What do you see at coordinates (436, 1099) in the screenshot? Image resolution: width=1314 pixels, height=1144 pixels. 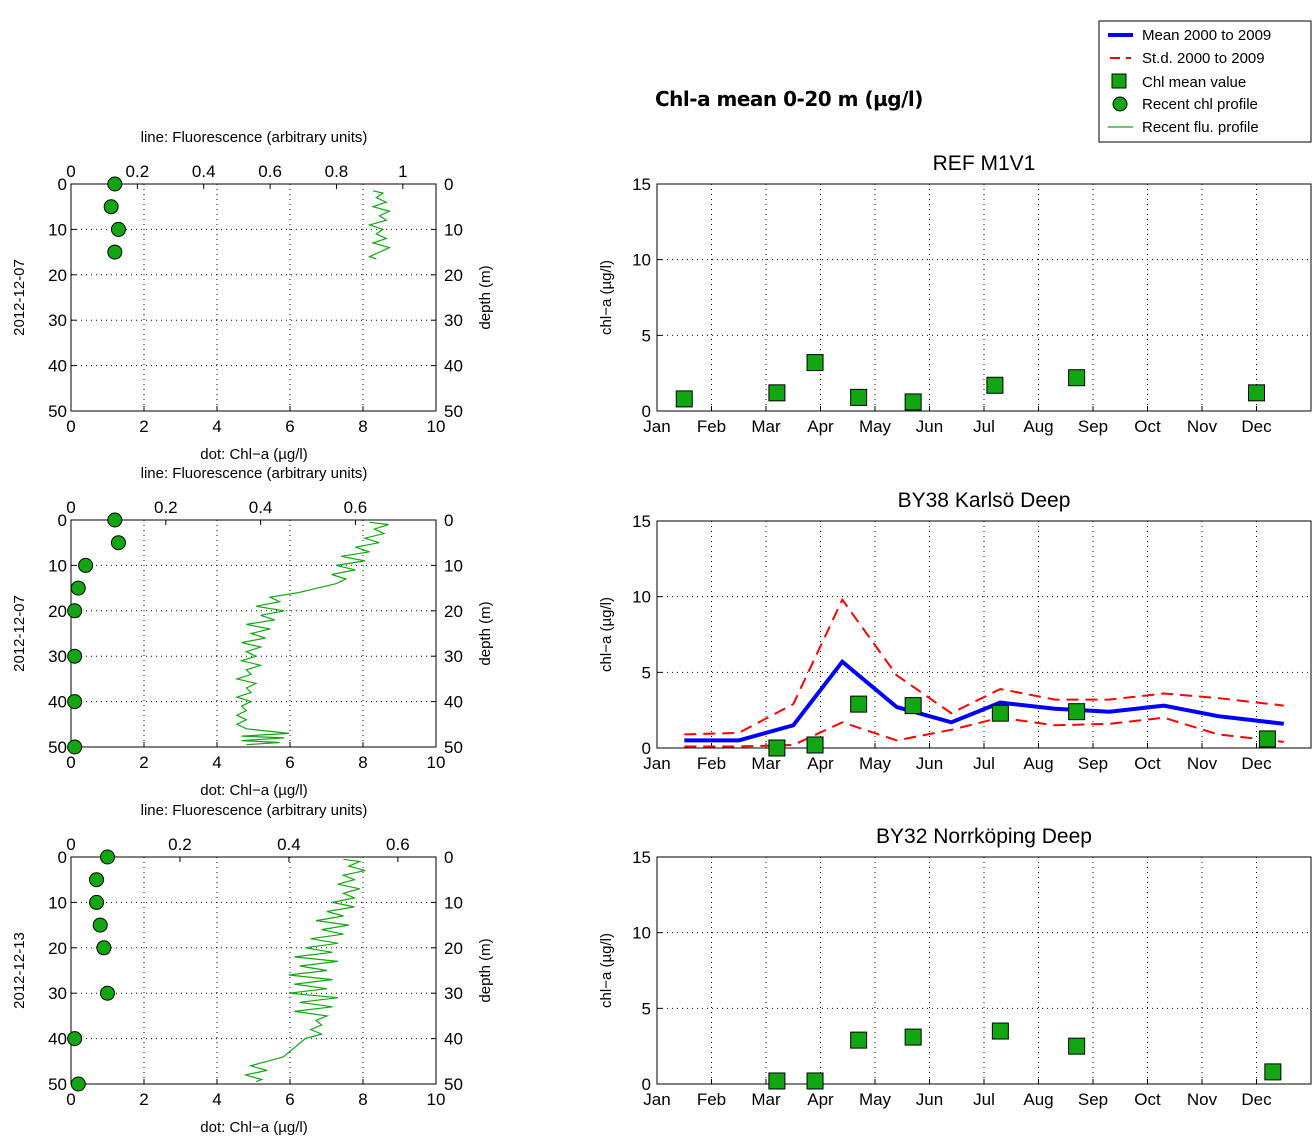 I see `chl-tick-label: 10` at bounding box center [436, 1099].